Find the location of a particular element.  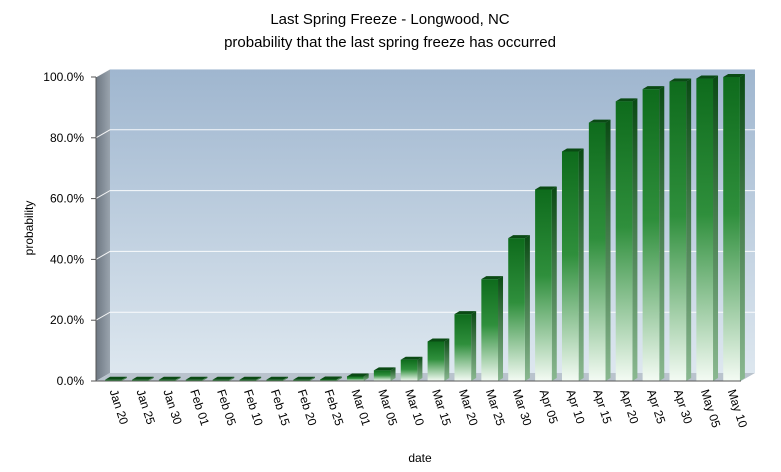

x-tick-label: Apr 25 is located at coordinates (656, 407).